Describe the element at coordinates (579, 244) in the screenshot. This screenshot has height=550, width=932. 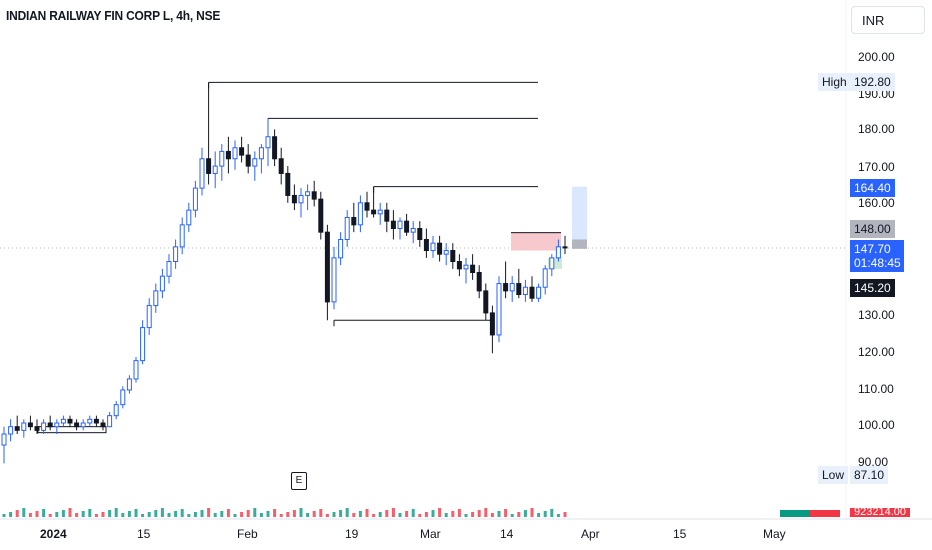
I see `current-level-zone` at that location.